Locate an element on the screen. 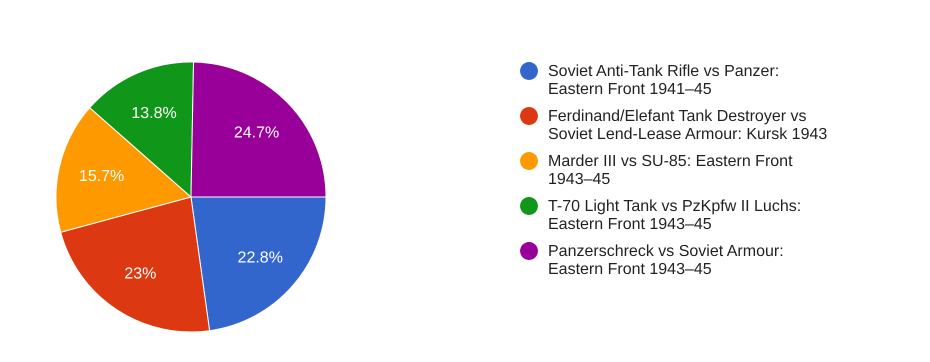 Image resolution: width=930 pixels, height=362 pixels. legend-label: Panzerschreck vs Soviet Armour: Eastern Front 1943–45 is located at coordinates (666, 260).